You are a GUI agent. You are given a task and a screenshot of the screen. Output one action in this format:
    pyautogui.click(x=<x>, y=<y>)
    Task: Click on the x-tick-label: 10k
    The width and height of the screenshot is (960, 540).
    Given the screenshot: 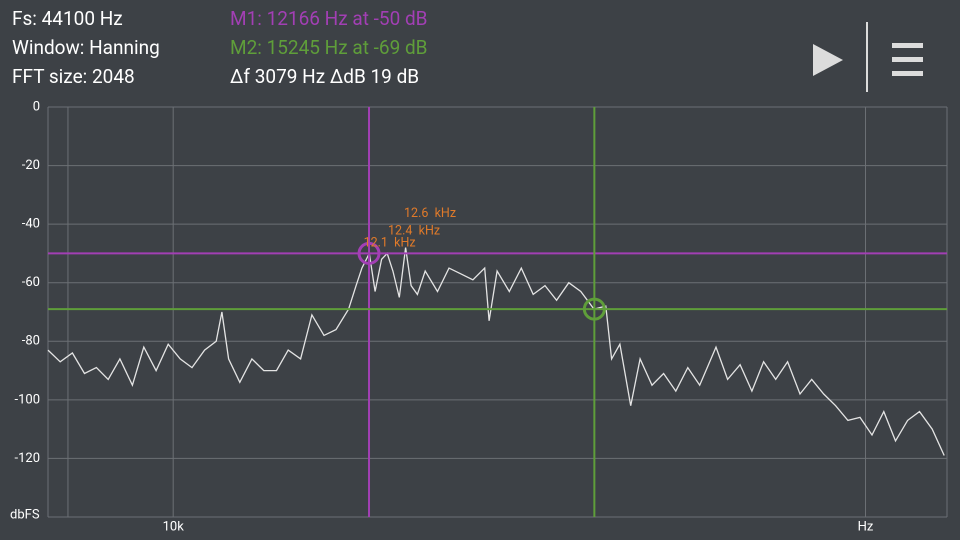 What is the action you would take?
    pyautogui.click(x=174, y=526)
    